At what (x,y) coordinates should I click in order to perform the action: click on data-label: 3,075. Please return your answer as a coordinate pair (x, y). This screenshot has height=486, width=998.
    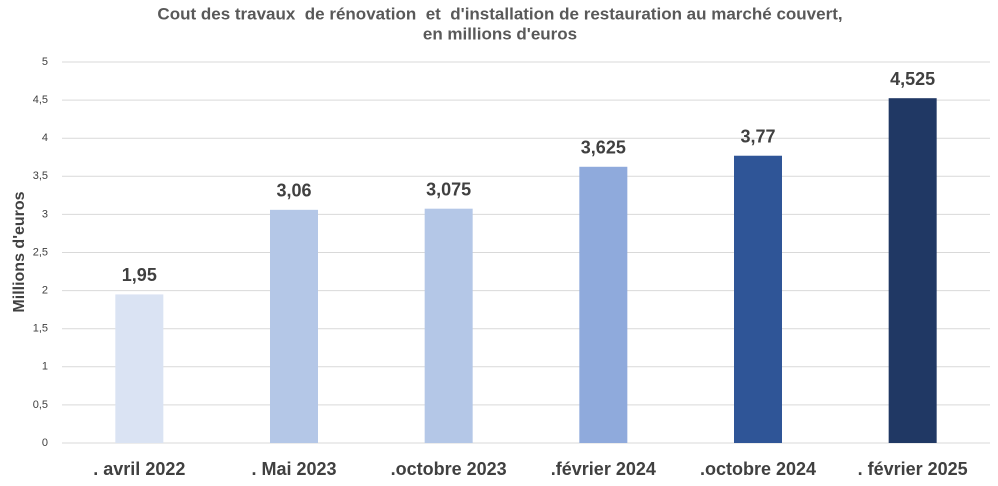
    Looking at the image, I should click on (448, 189).